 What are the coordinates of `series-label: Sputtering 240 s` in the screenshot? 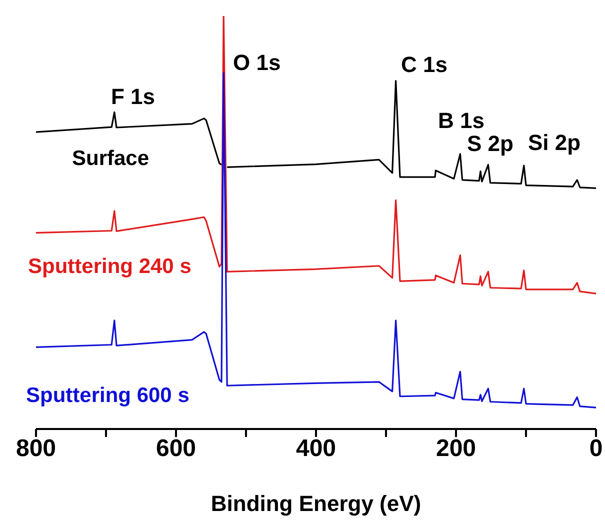 It's located at (110, 266).